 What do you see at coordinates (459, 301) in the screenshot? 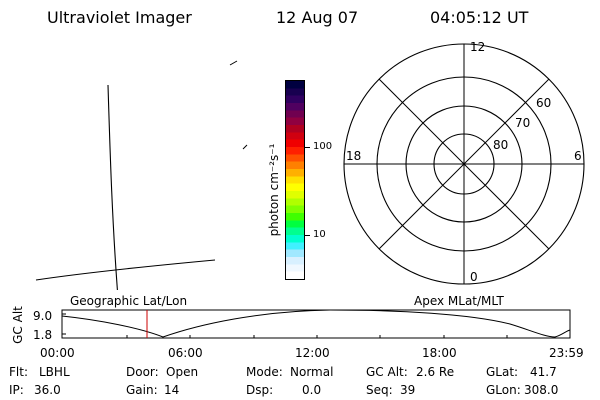
I see `apex-coords-title: Apex MLat/MLT` at bounding box center [459, 301].